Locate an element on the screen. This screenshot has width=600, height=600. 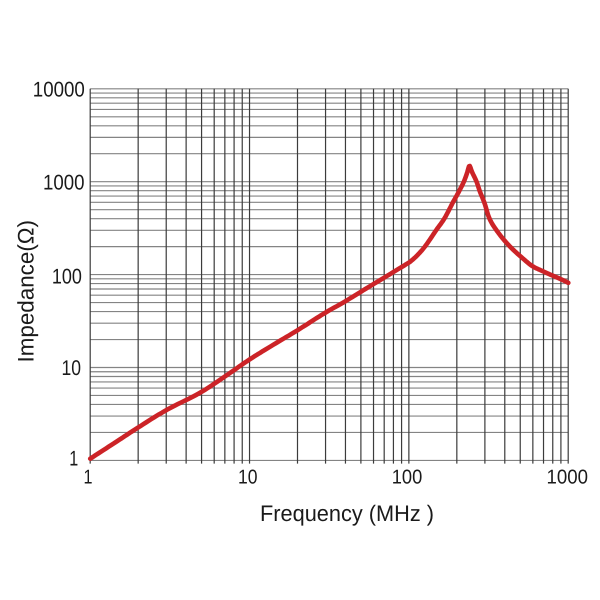
svg-text: 10000 is located at coordinates (59, 90).